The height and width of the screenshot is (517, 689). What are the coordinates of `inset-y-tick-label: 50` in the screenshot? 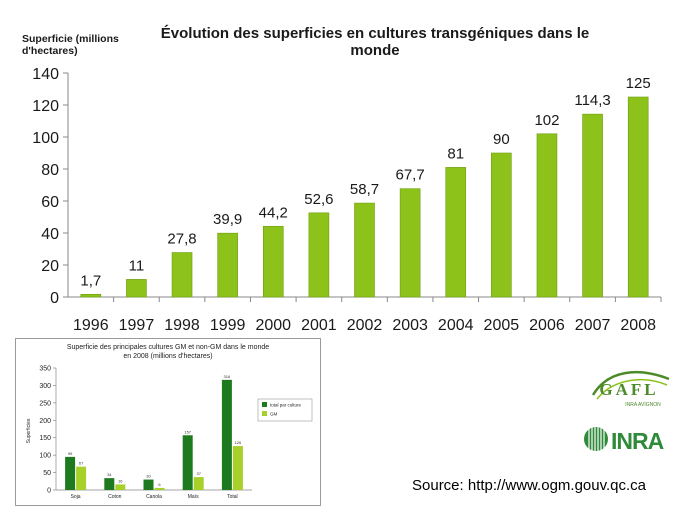 It's located at (47, 473).